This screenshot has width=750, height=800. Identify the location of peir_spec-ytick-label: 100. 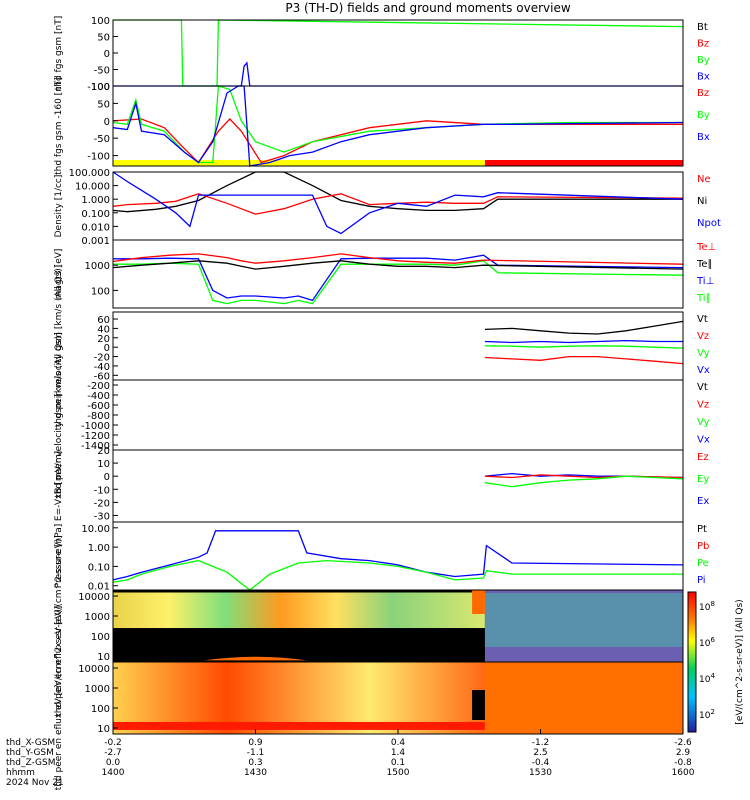
(100, 637).